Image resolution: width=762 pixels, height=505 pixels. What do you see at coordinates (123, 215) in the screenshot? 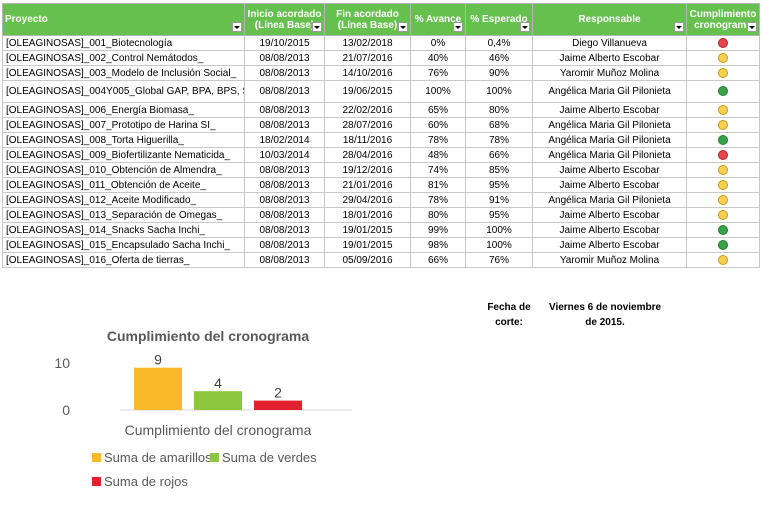
I see `cell-proyecto: [OLEAGINOSAS]_013_Separación de Omegas_` at bounding box center [123, 215].